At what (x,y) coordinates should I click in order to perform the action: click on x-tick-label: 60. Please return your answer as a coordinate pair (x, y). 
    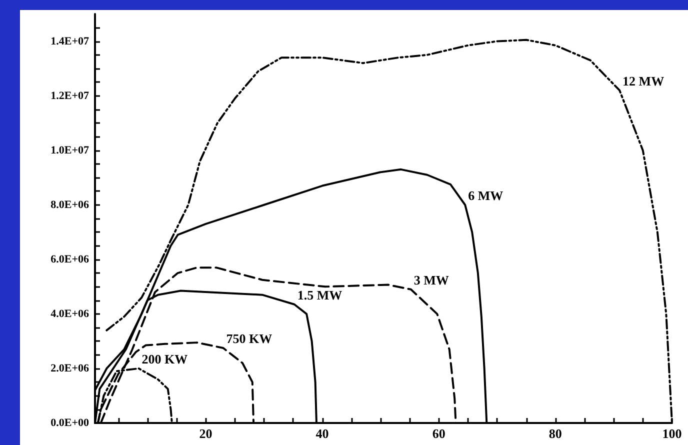
    Looking at the image, I should click on (439, 433).